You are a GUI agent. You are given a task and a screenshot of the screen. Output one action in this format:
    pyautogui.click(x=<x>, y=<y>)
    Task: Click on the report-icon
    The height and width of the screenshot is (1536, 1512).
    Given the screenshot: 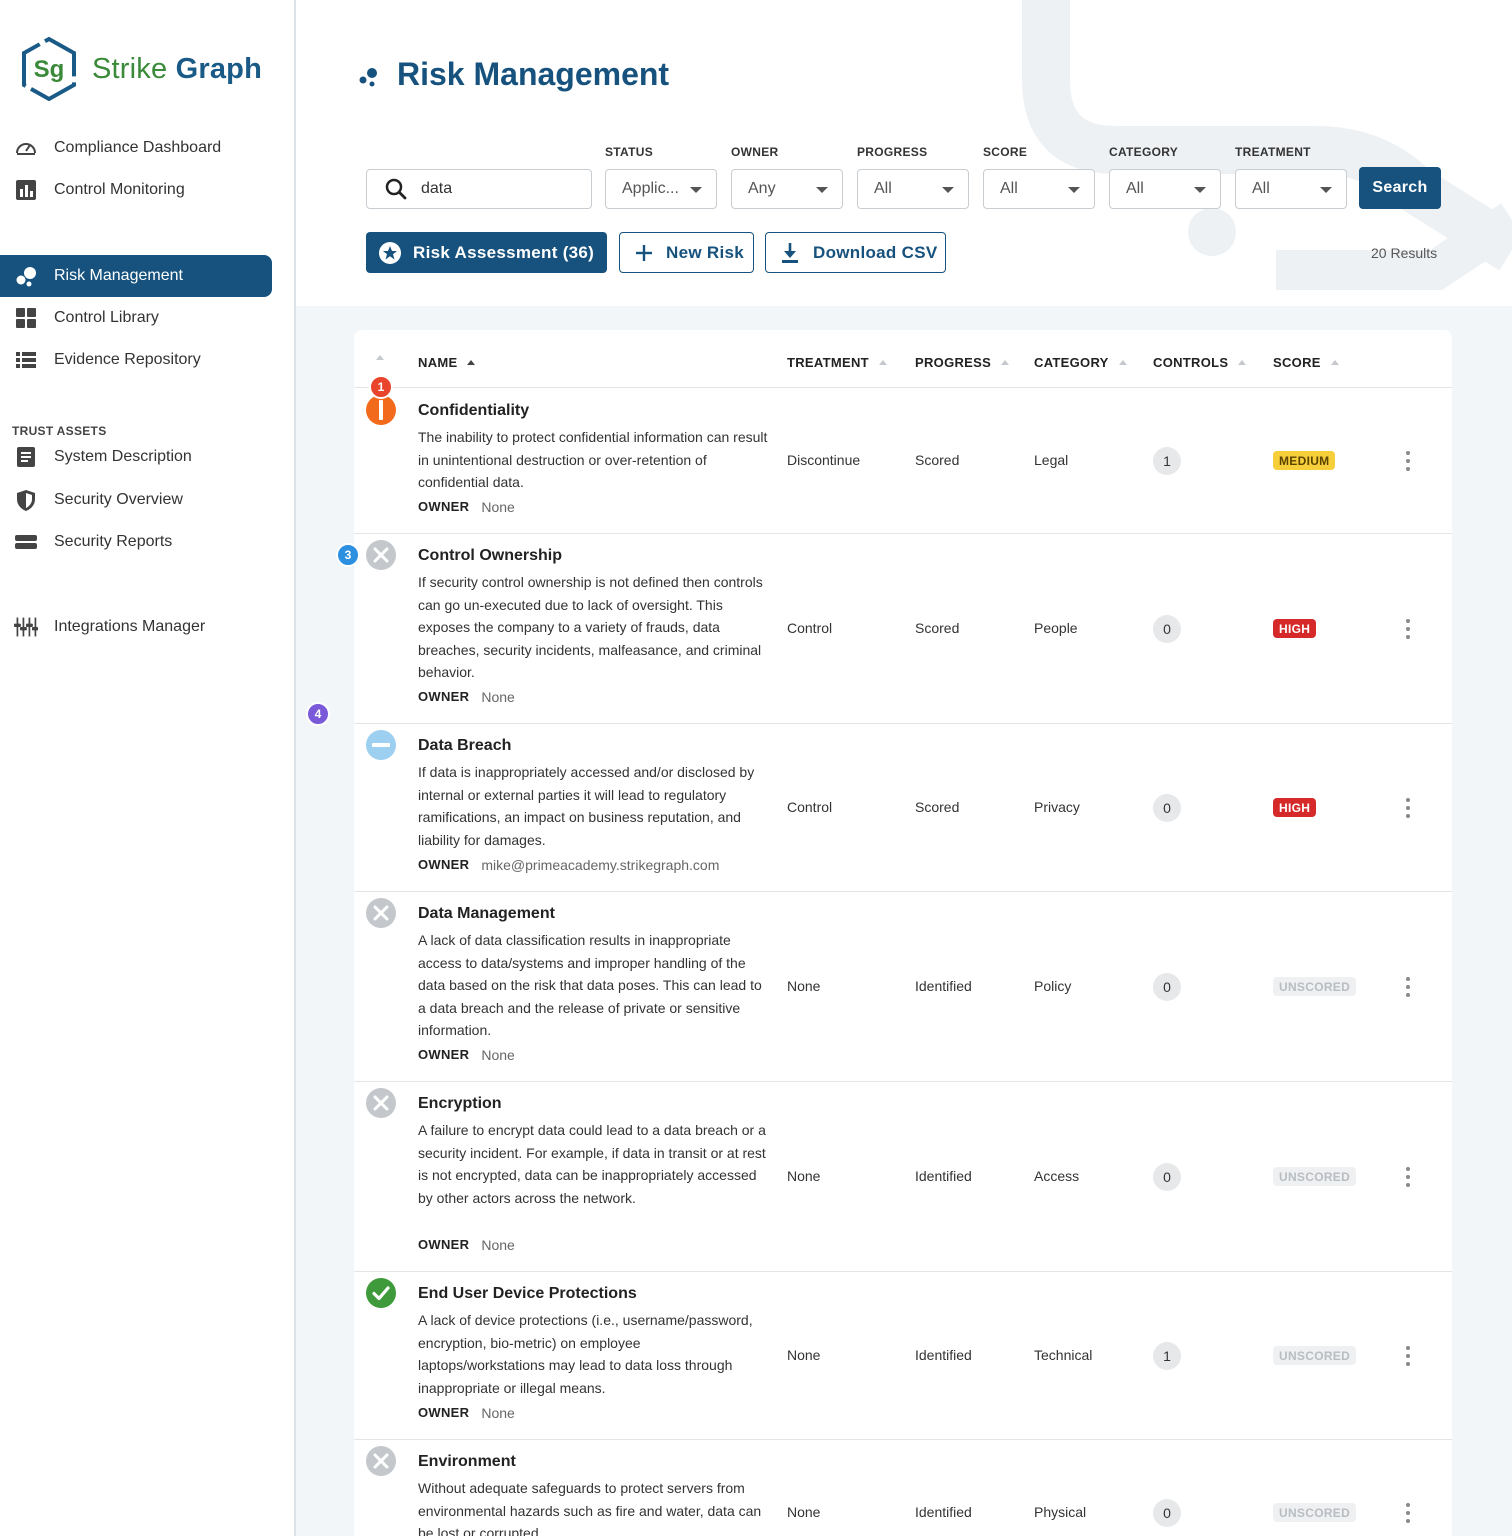 What is the action you would take?
    pyautogui.click(x=26, y=542)
    